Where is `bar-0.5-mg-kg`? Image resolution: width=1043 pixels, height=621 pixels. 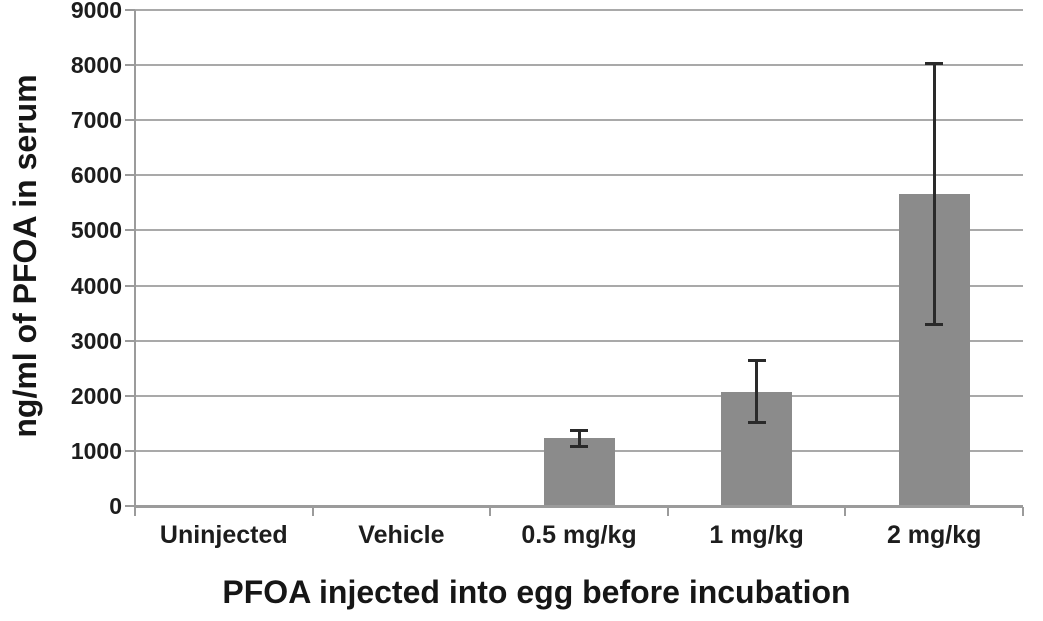 bar-0.5-mg-kg is located at coordinates (579, 472).